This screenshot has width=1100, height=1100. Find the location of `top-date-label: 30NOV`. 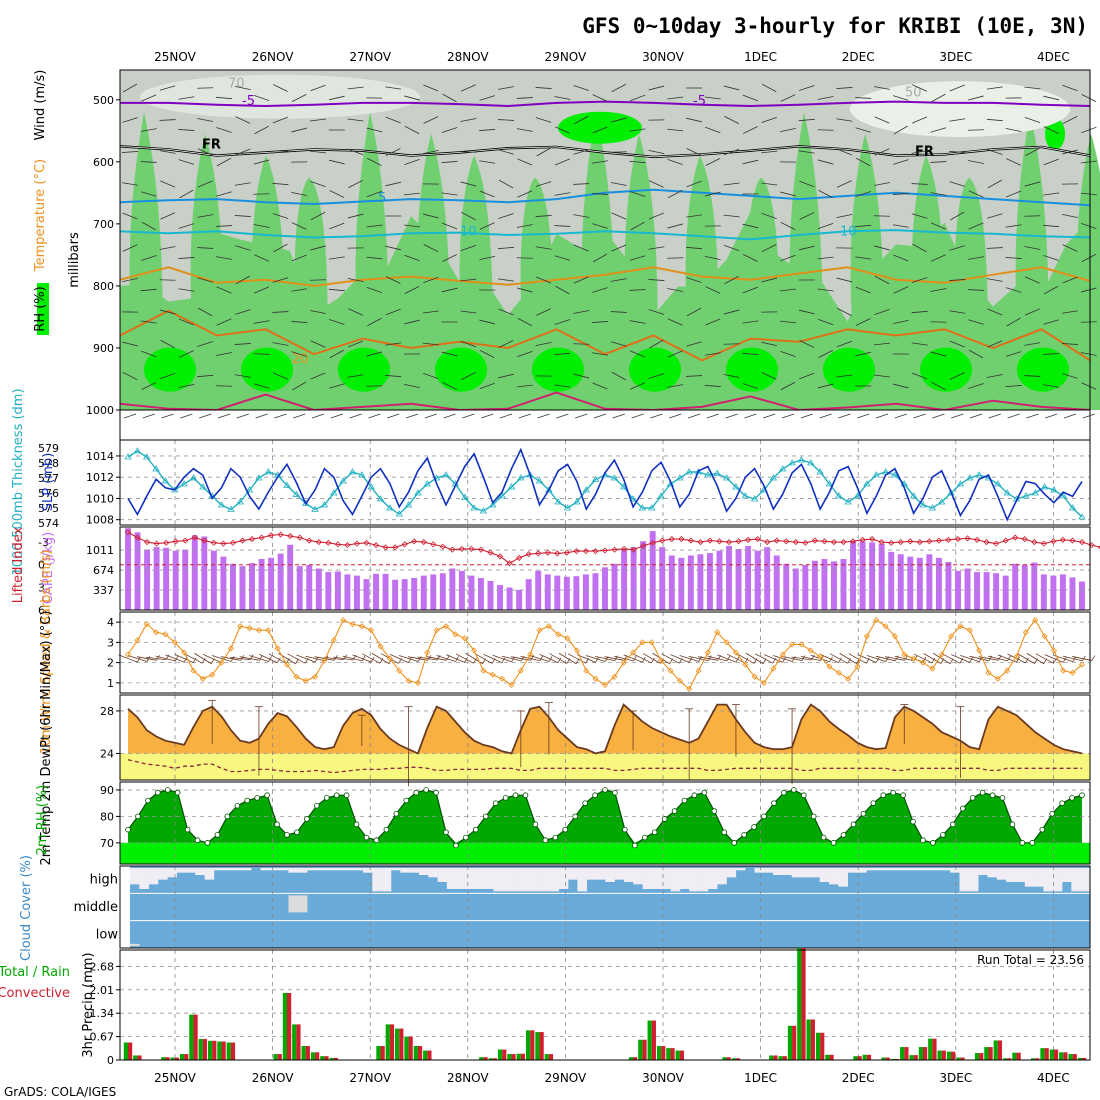

top-date-label: 30NOV is located at coordinates (663, 57).